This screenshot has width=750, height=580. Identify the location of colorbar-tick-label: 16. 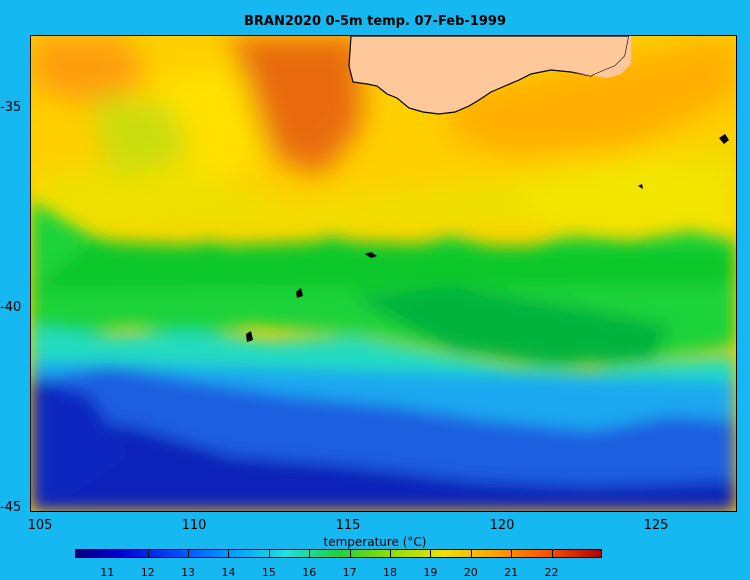
(309, 572).